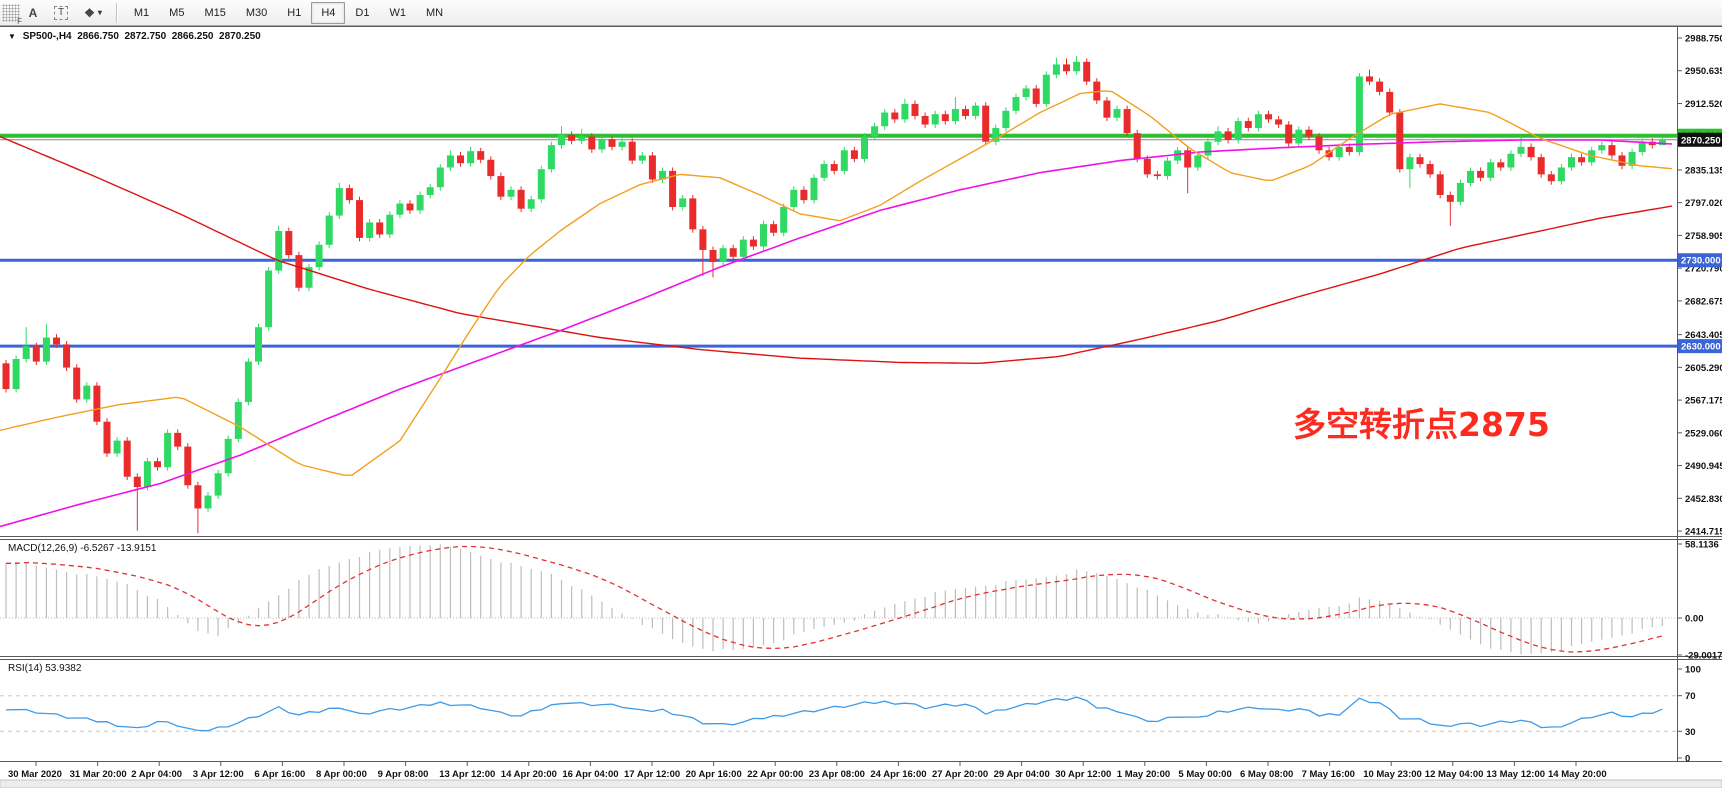  I want to click on svg-text: 20 Apr 16:00, so click(714, 774).